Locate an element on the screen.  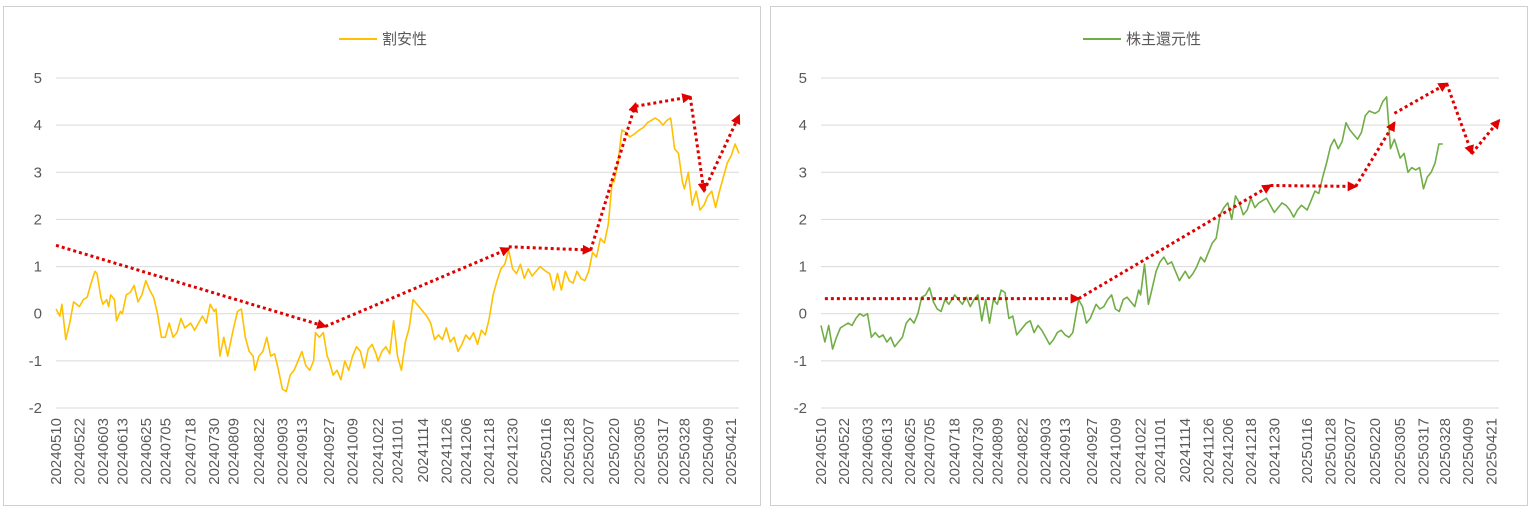
x-tick-label: 20250328 is located at coordinates (684, 451).